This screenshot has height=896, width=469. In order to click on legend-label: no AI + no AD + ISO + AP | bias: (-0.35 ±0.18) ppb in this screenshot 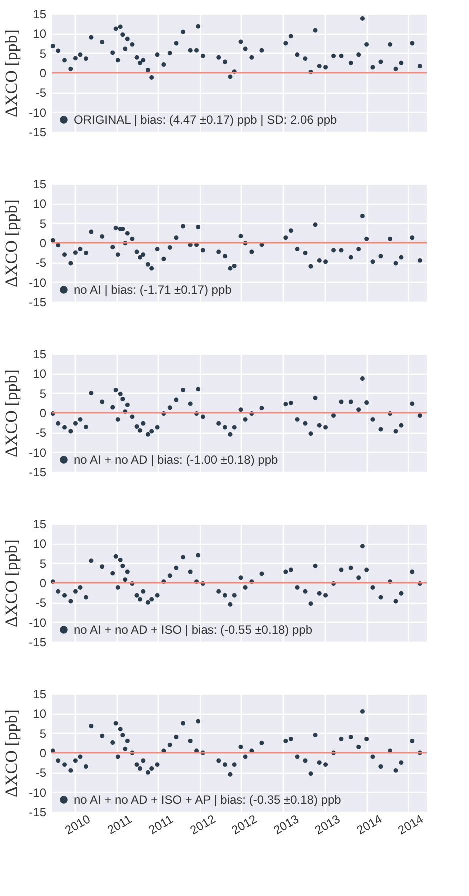, I will do `click(208, 800)`.